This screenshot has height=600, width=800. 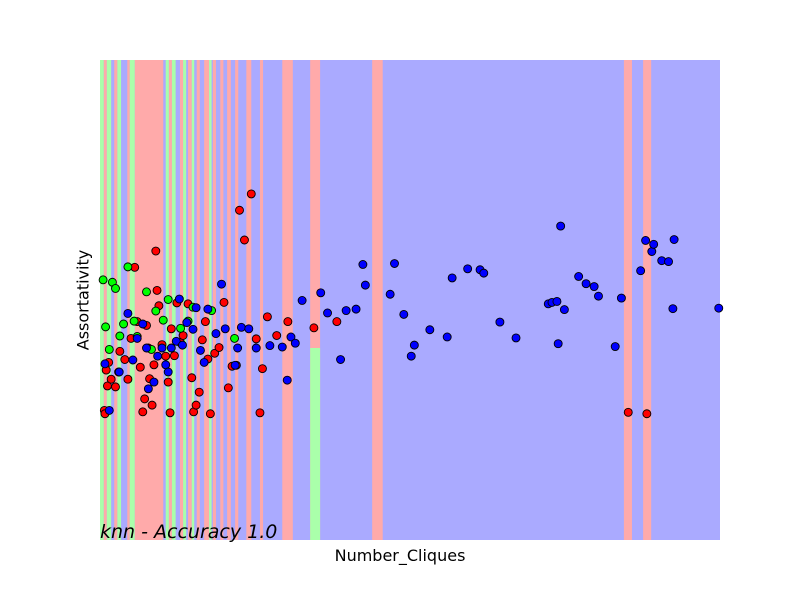 I want to click on chart-title: knn - Accuracy 1.0, so click(x=189, y=532).